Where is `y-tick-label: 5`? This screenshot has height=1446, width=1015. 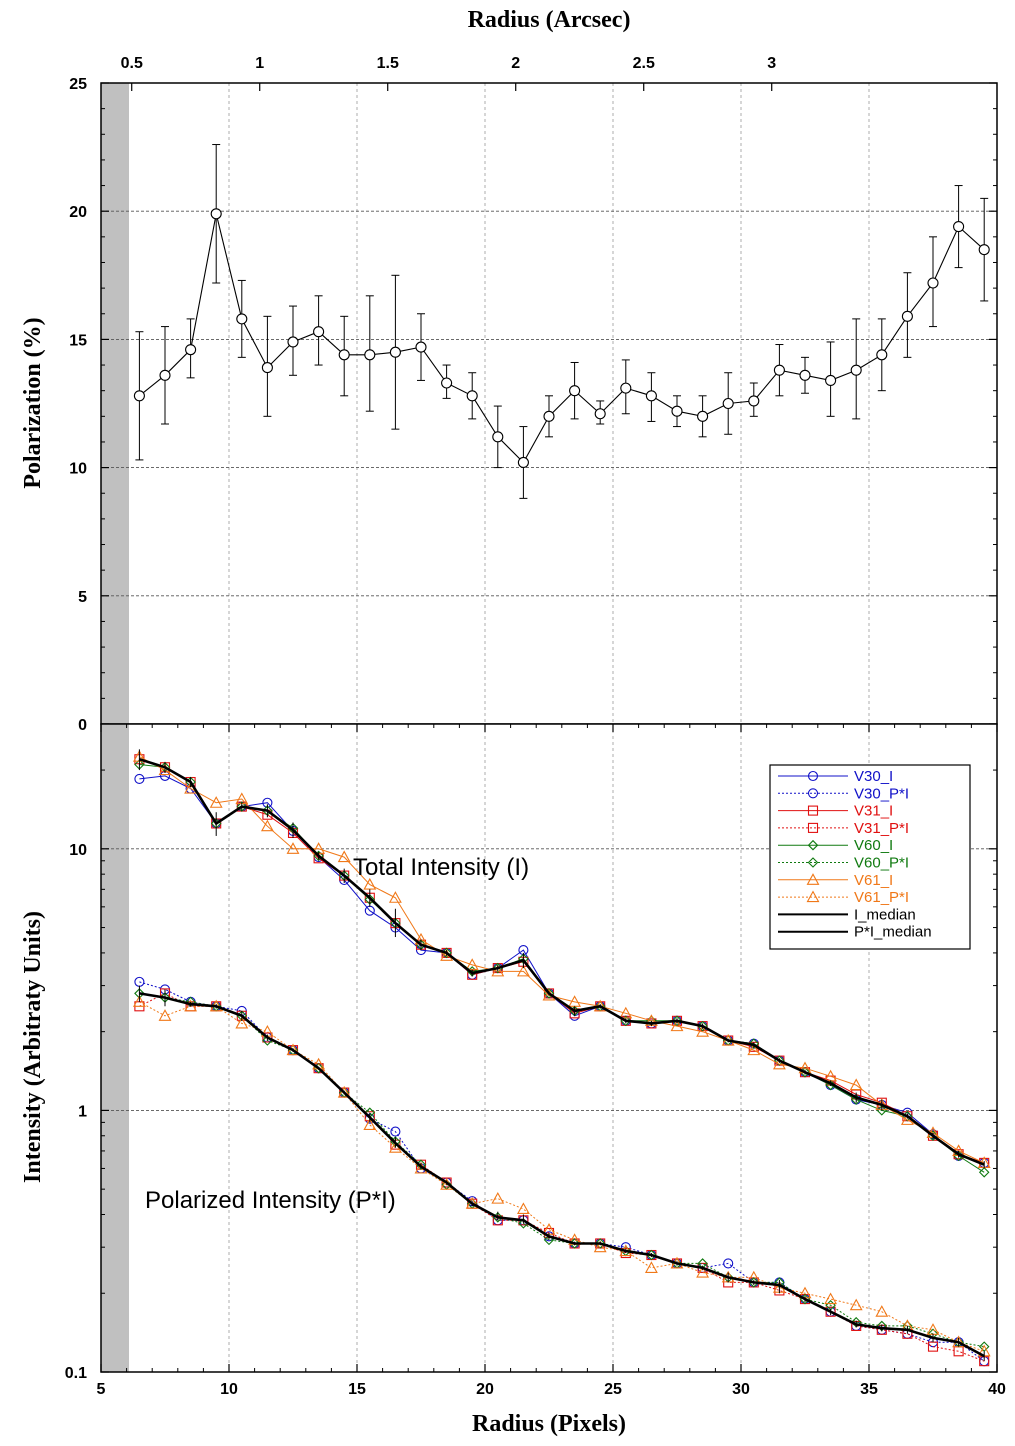 y-tick-label: 5 is located at coordinates (82, 597).